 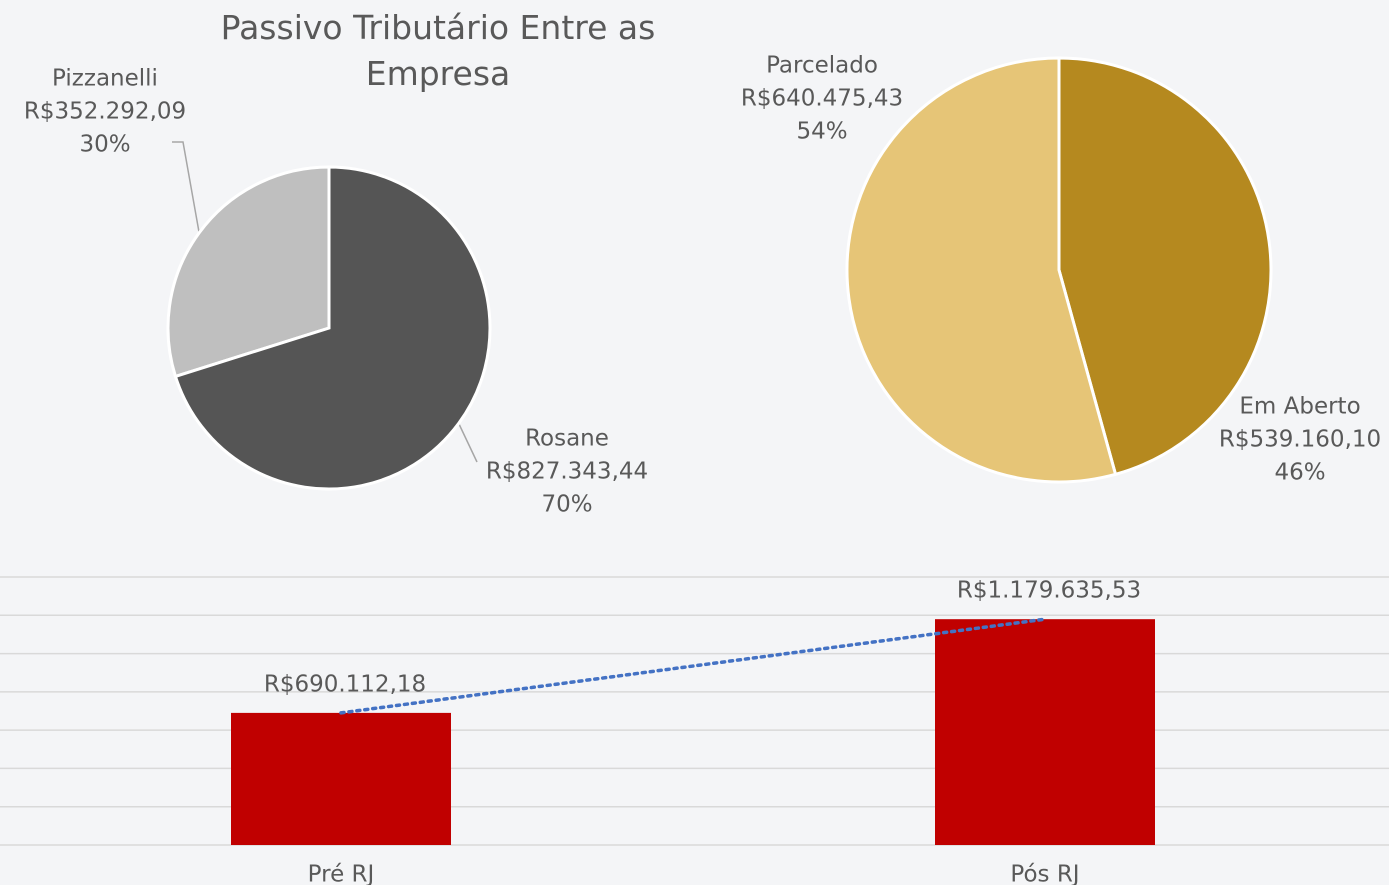 I want to click on slice-value-label: R$352.292,09, so click(x=105, y=112).